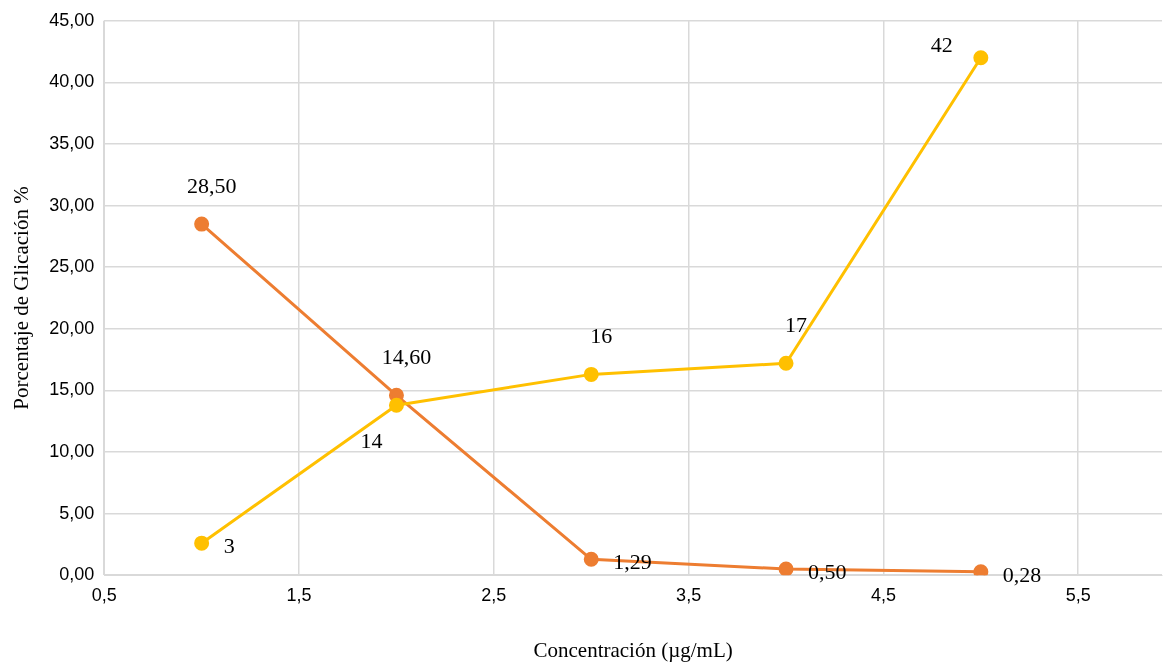 The image size is (1171, 672). Describe the element at coordinates (601, 336) in the screenshot. I see `data-label: 16` at that location.